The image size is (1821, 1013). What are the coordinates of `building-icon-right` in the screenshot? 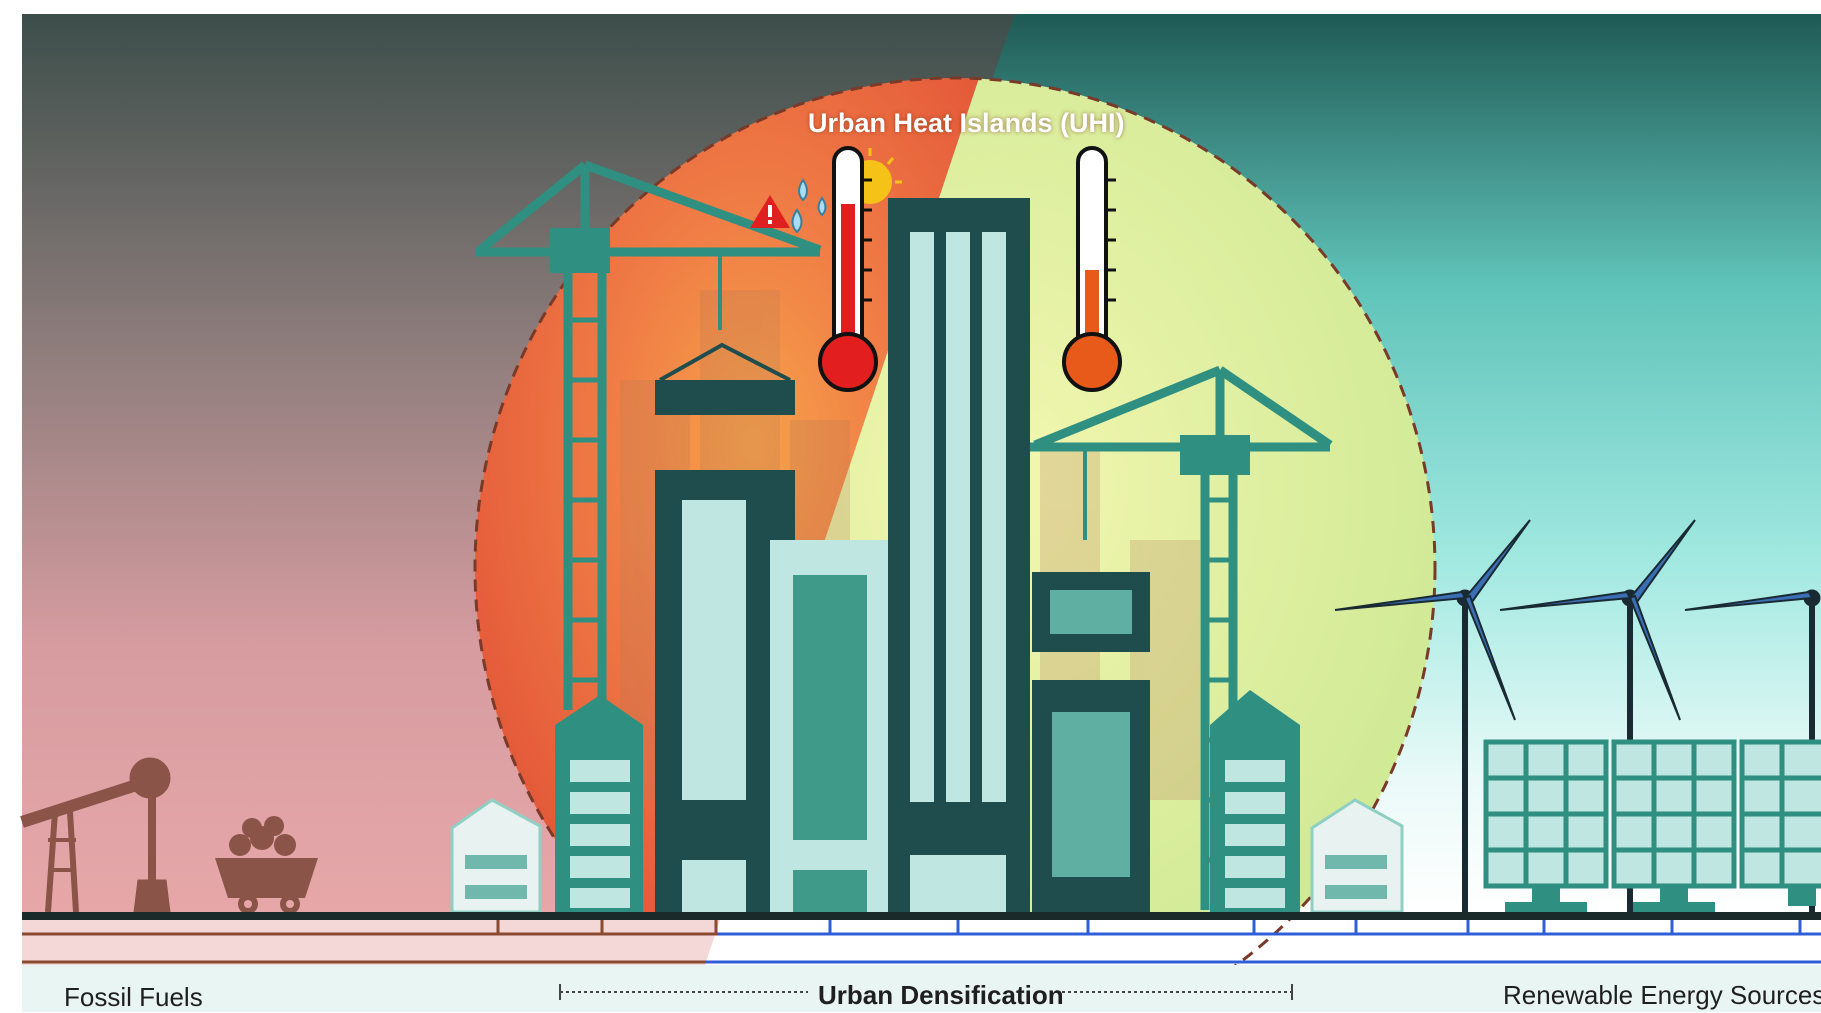 It's located at (1255, 801).